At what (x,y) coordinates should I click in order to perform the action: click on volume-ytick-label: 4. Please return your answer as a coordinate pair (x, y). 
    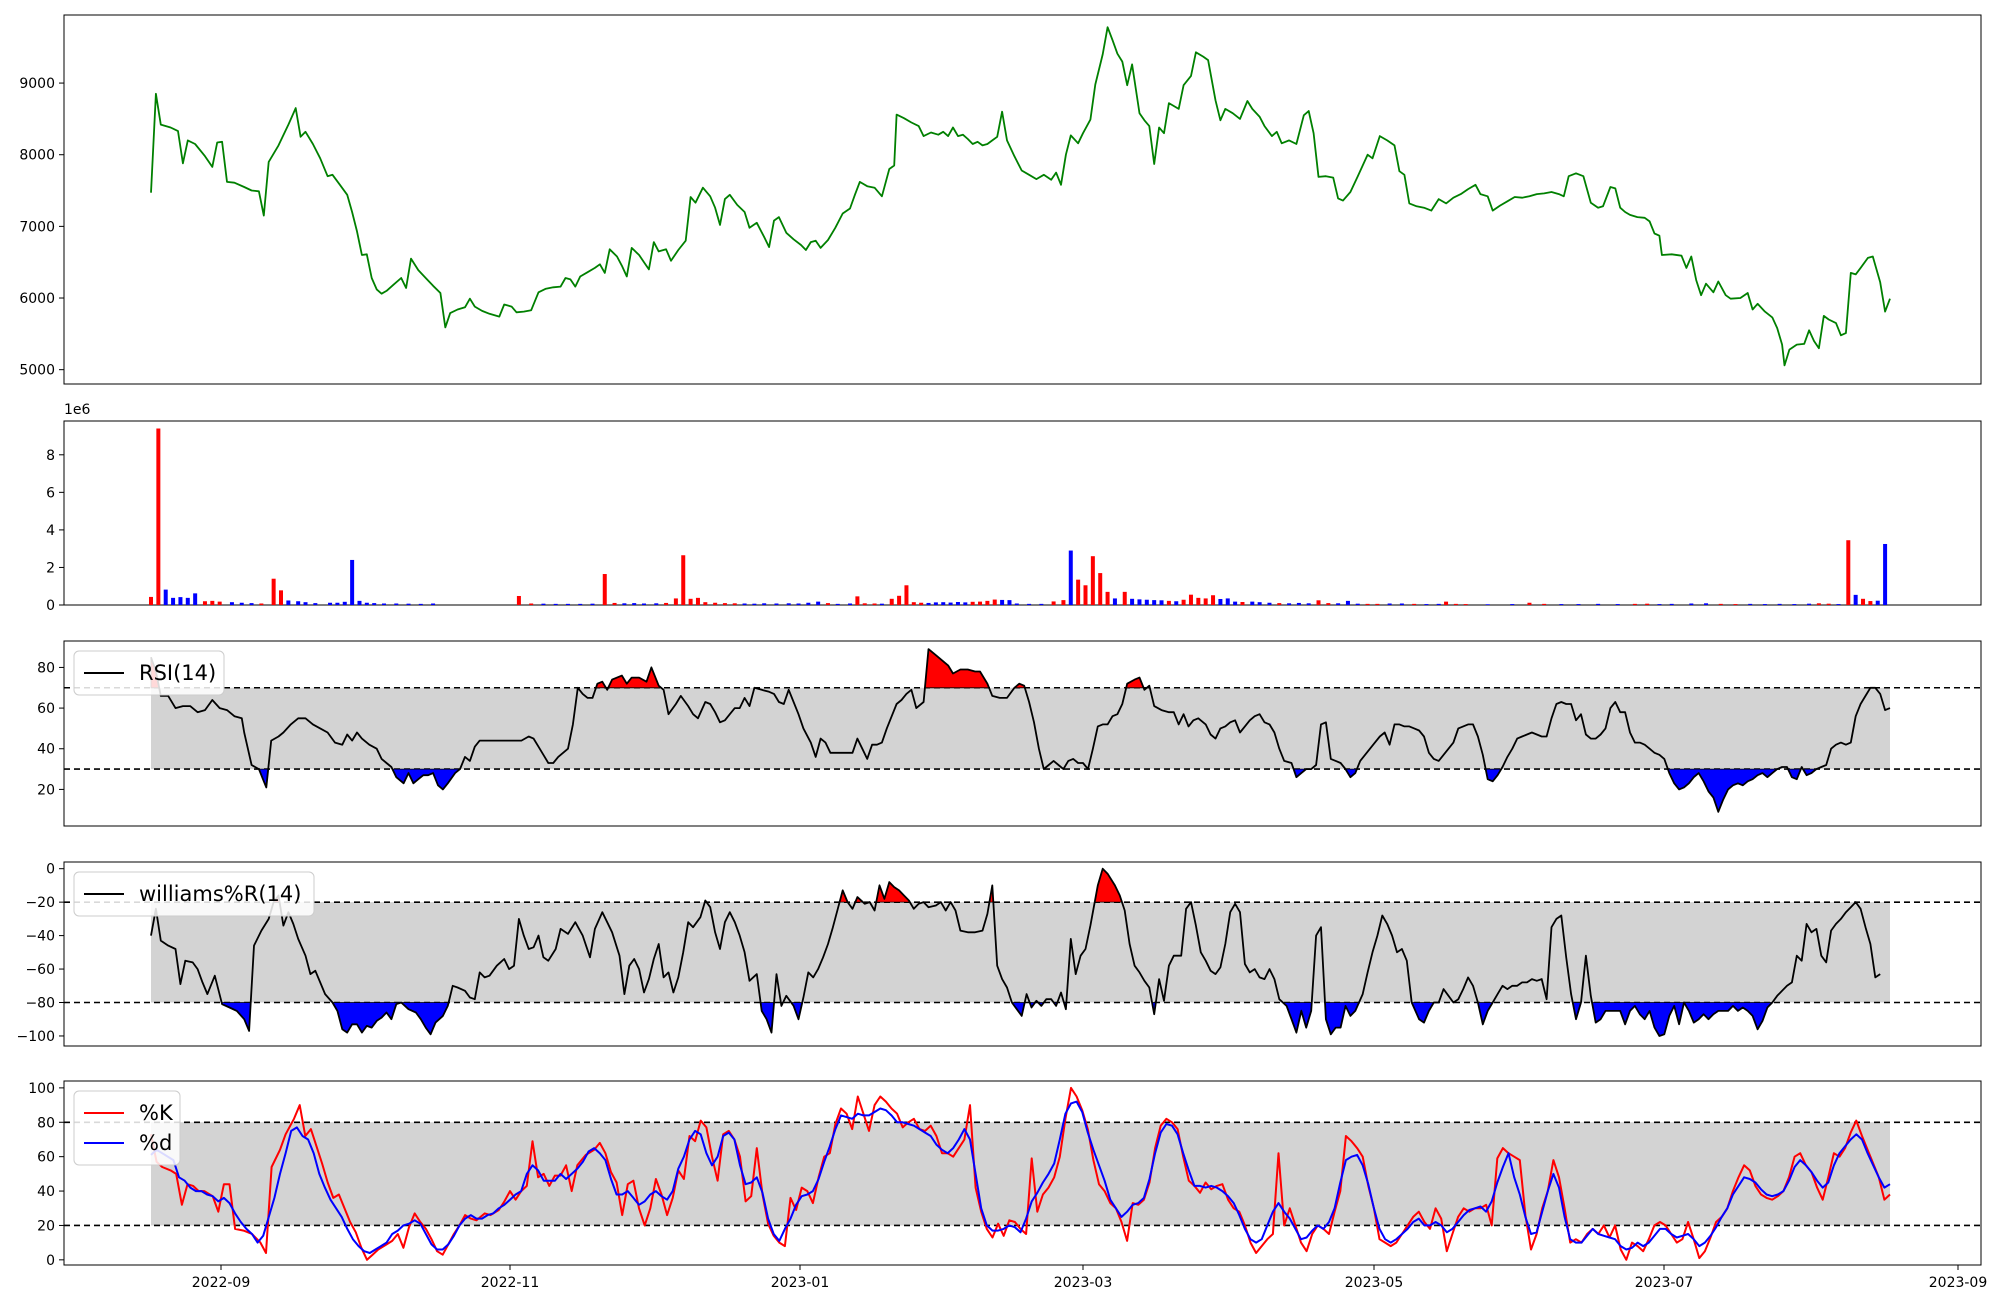
    Looking at the image, I should click on (50, 531).